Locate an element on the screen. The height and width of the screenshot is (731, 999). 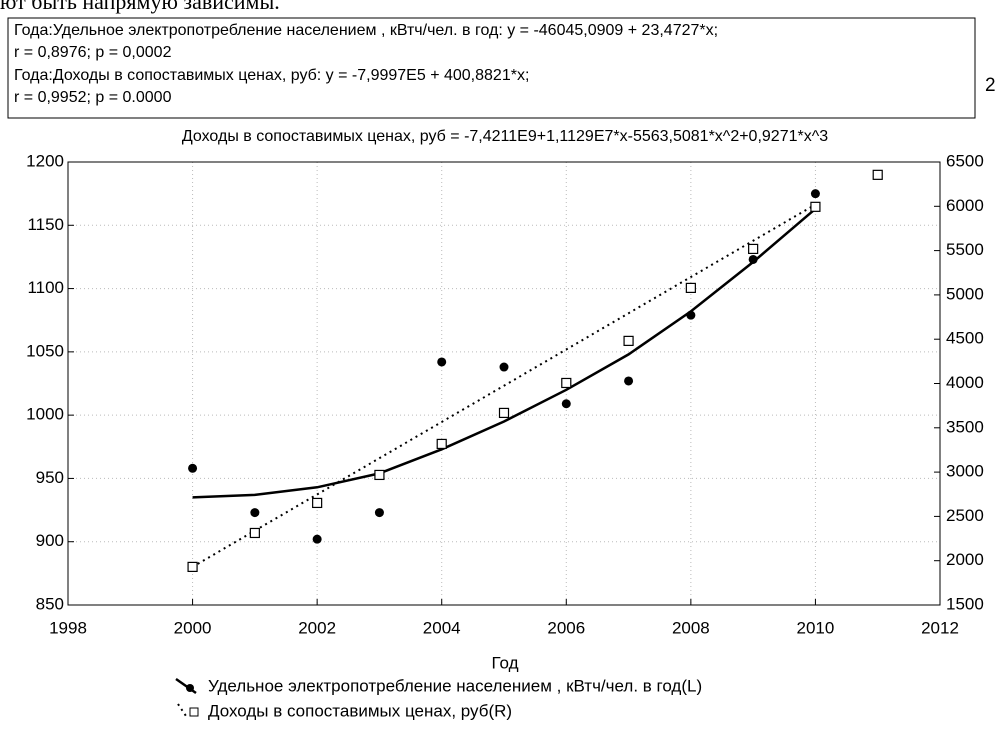
equation-box is located at coordinates (491, 68).